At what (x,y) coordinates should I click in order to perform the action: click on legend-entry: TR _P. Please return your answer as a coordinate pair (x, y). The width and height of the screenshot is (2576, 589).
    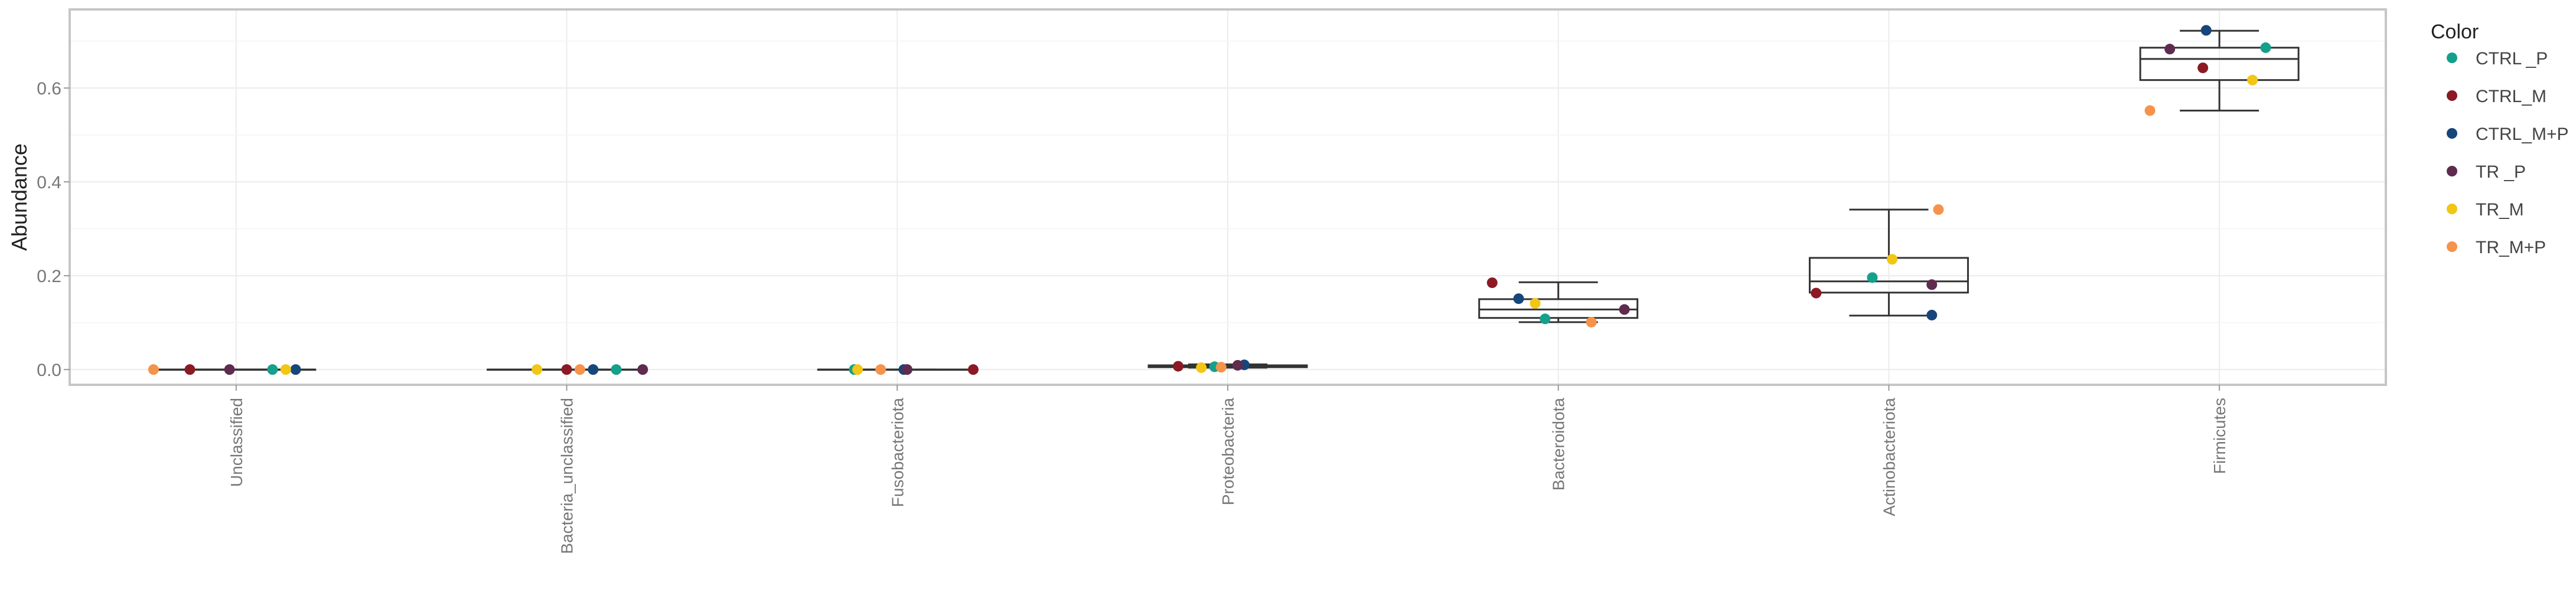
    Looking at the image, I should click on (2486, 172).